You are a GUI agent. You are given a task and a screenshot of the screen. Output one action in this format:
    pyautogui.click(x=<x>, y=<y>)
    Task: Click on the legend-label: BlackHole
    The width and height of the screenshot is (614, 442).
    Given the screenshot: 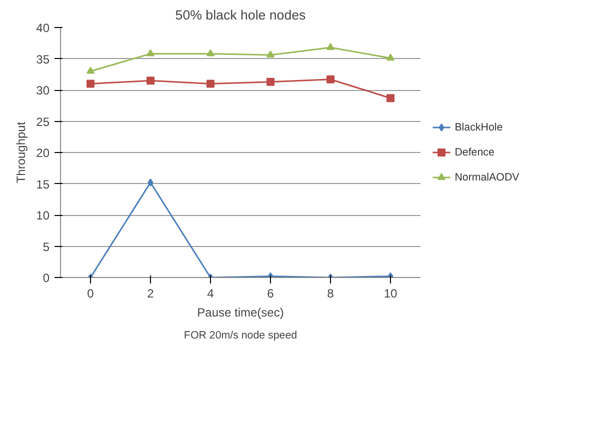 What is the action you would take?
    pyautogui.click(x=478, y=128)
    